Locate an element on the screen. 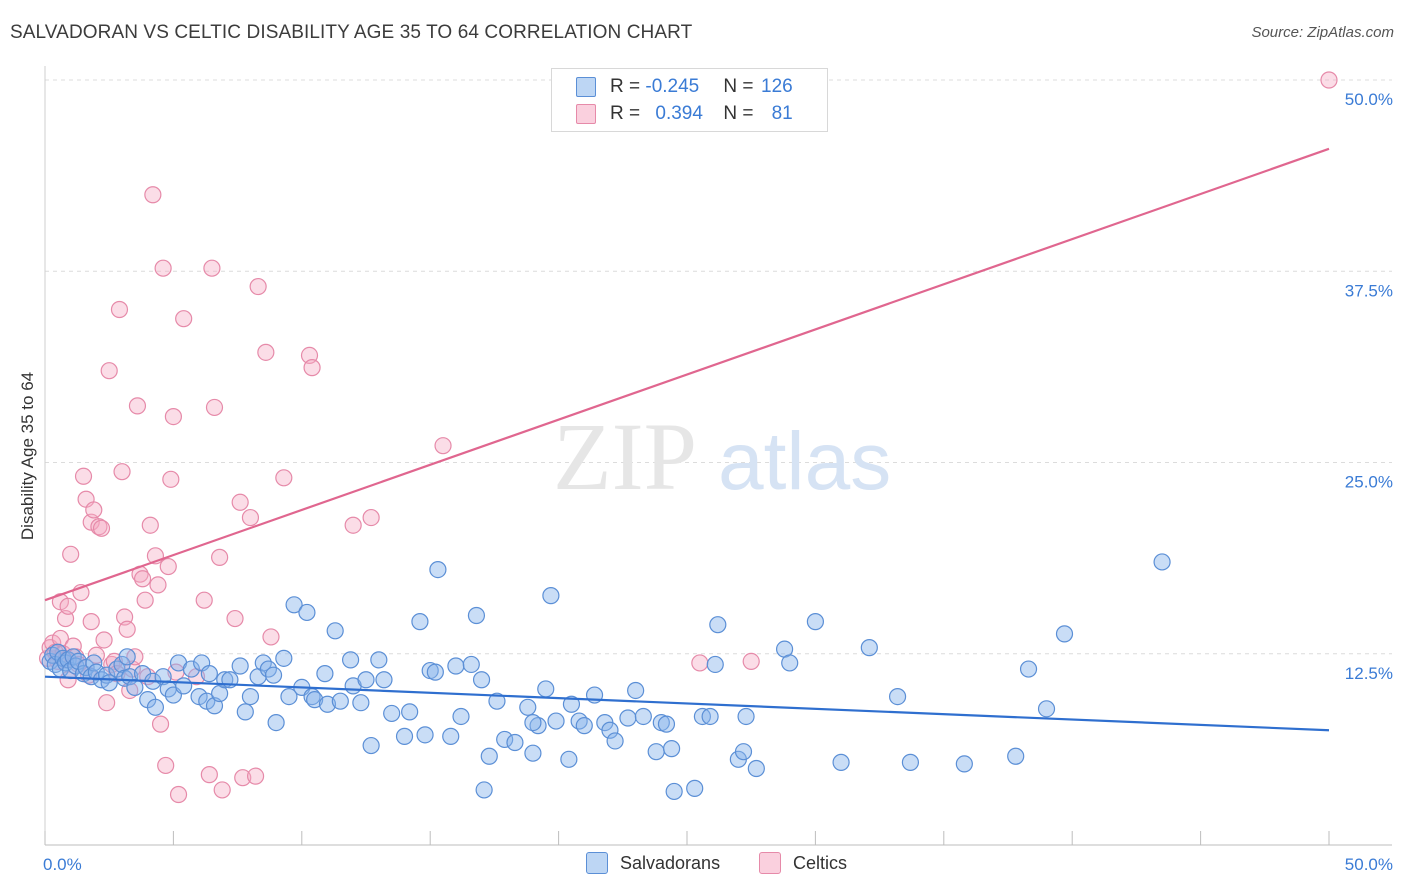 The width and height of the screenshot is (1406, 892). correlation-legend: R = -0.245 N = 126 R = 0.394 N = 81 is located at coordinates (689, 100).